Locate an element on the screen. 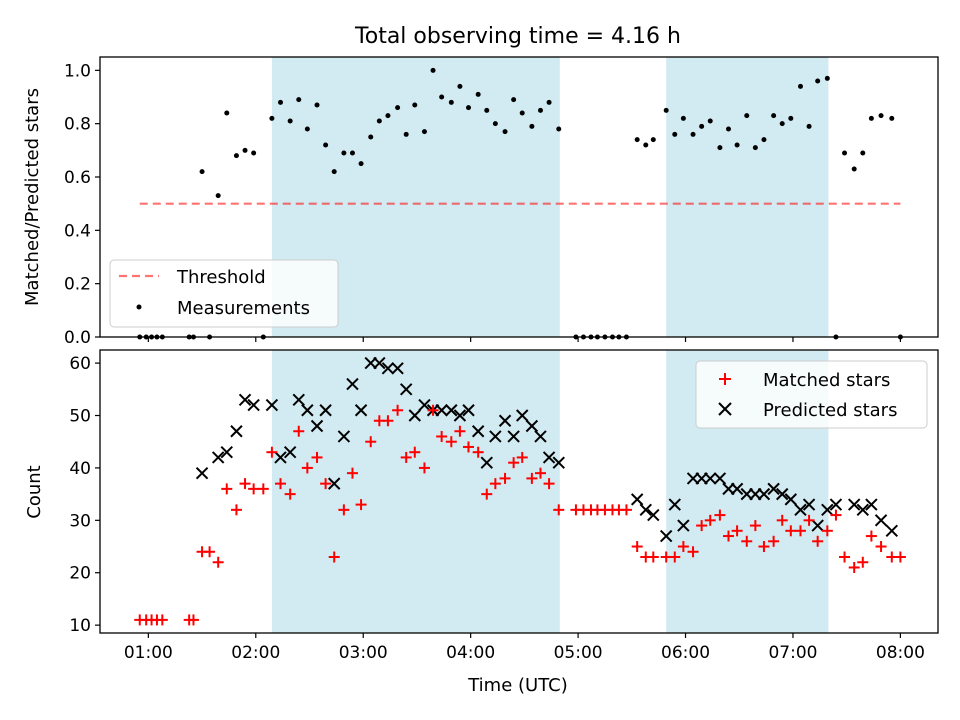 This screenshot has height=720, width=960. y-tick-label: 10 is located at coordinates (80, 626).